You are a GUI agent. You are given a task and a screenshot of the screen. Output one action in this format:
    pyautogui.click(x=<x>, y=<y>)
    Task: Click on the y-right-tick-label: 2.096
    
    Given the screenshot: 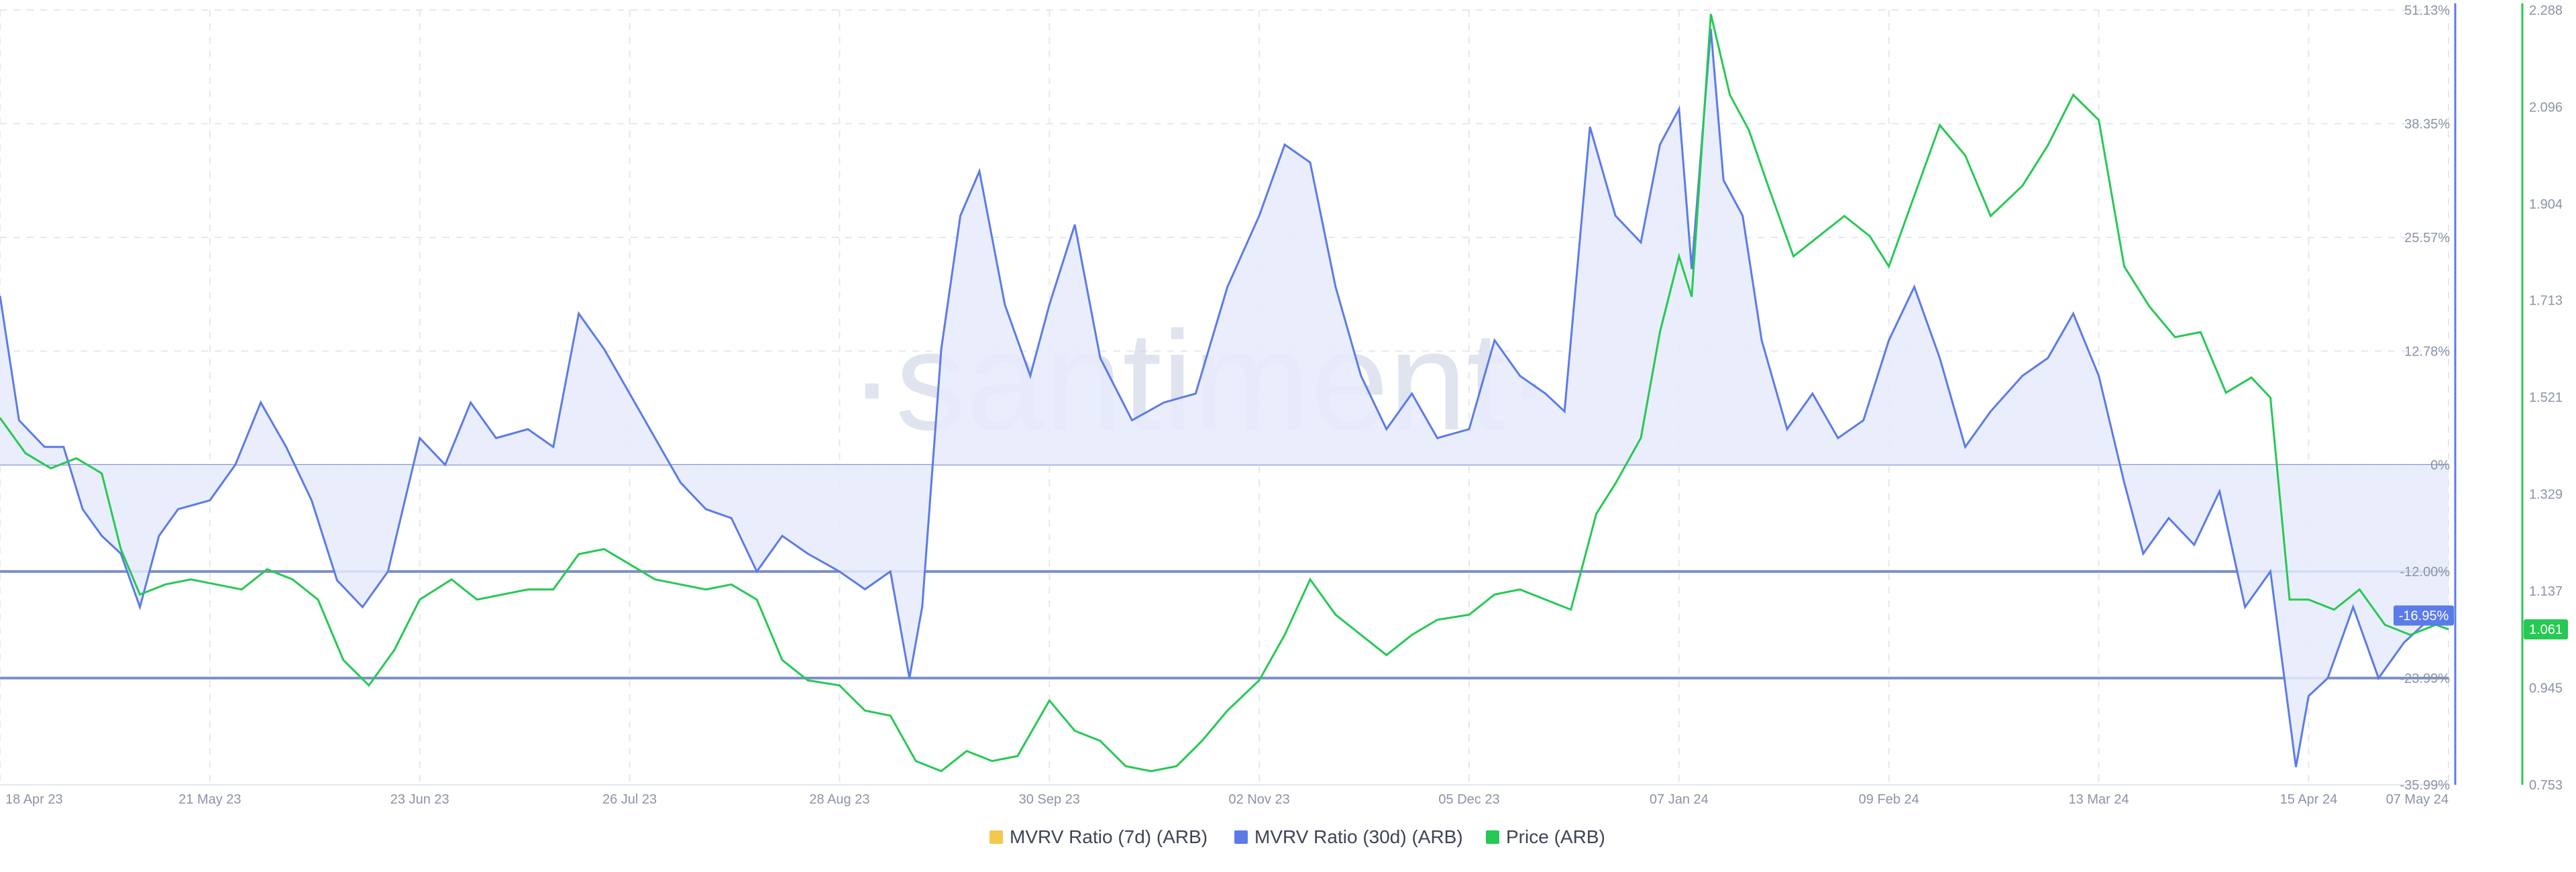 What is the action you would take?
    pyautogui.click(x=2546, y=107)
    